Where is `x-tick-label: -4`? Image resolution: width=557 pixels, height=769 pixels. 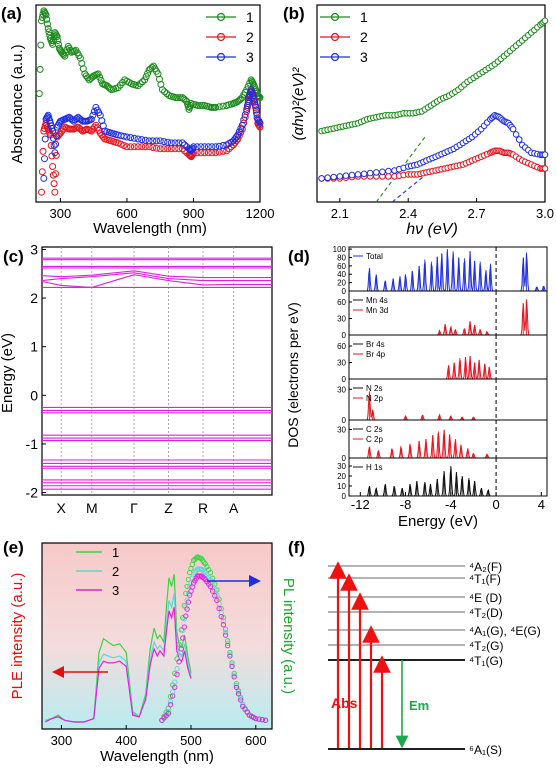 x-tick-label: -4 is located at coordinates (451, 504).